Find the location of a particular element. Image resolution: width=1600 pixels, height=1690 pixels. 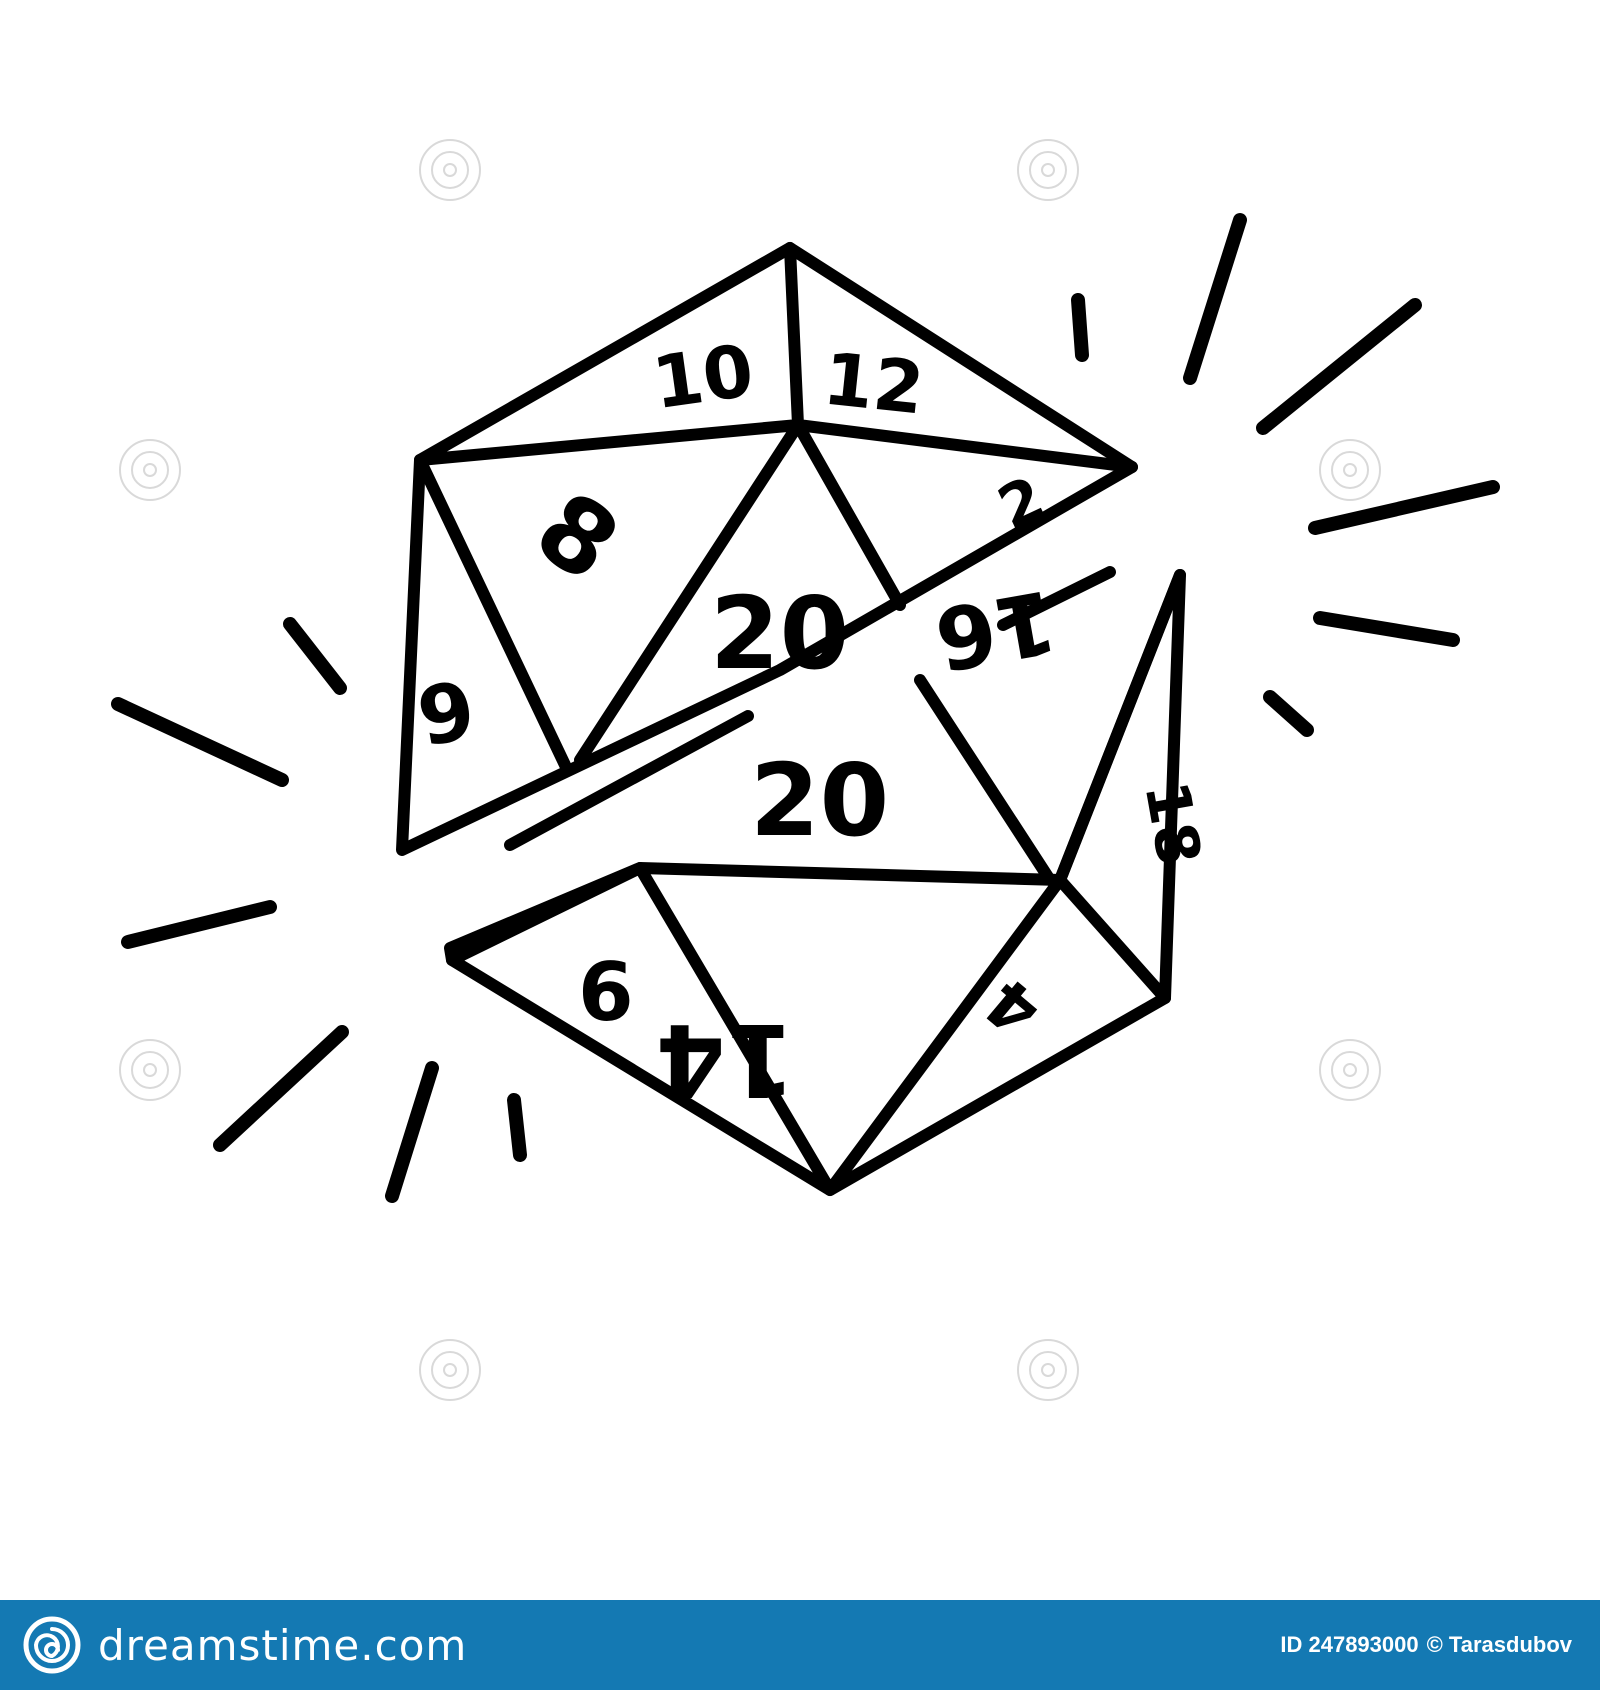

face-number: 16 is located at coordinates (995, 629).